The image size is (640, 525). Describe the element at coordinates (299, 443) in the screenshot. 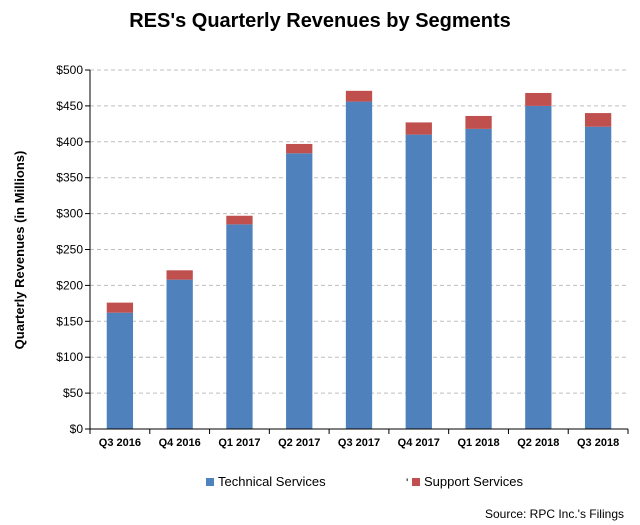

I see `x-tick-label: Q2 2017` at that location.